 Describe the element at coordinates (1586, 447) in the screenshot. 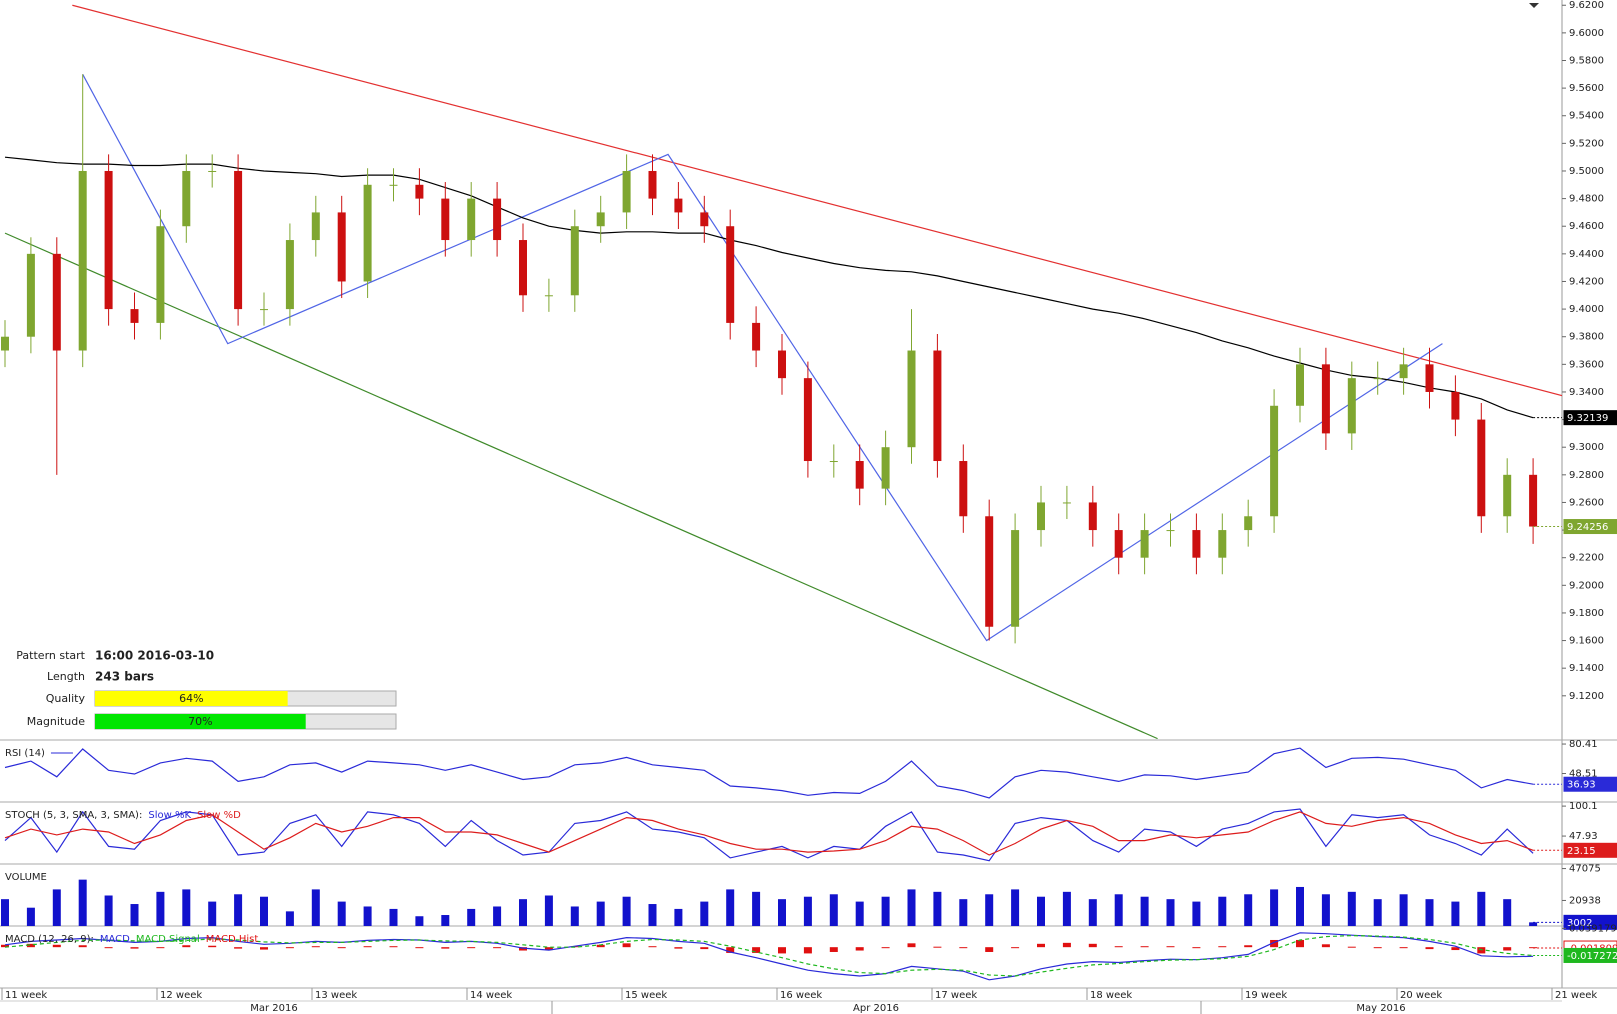

I see `y-tick-label: 9.3000` at that location.